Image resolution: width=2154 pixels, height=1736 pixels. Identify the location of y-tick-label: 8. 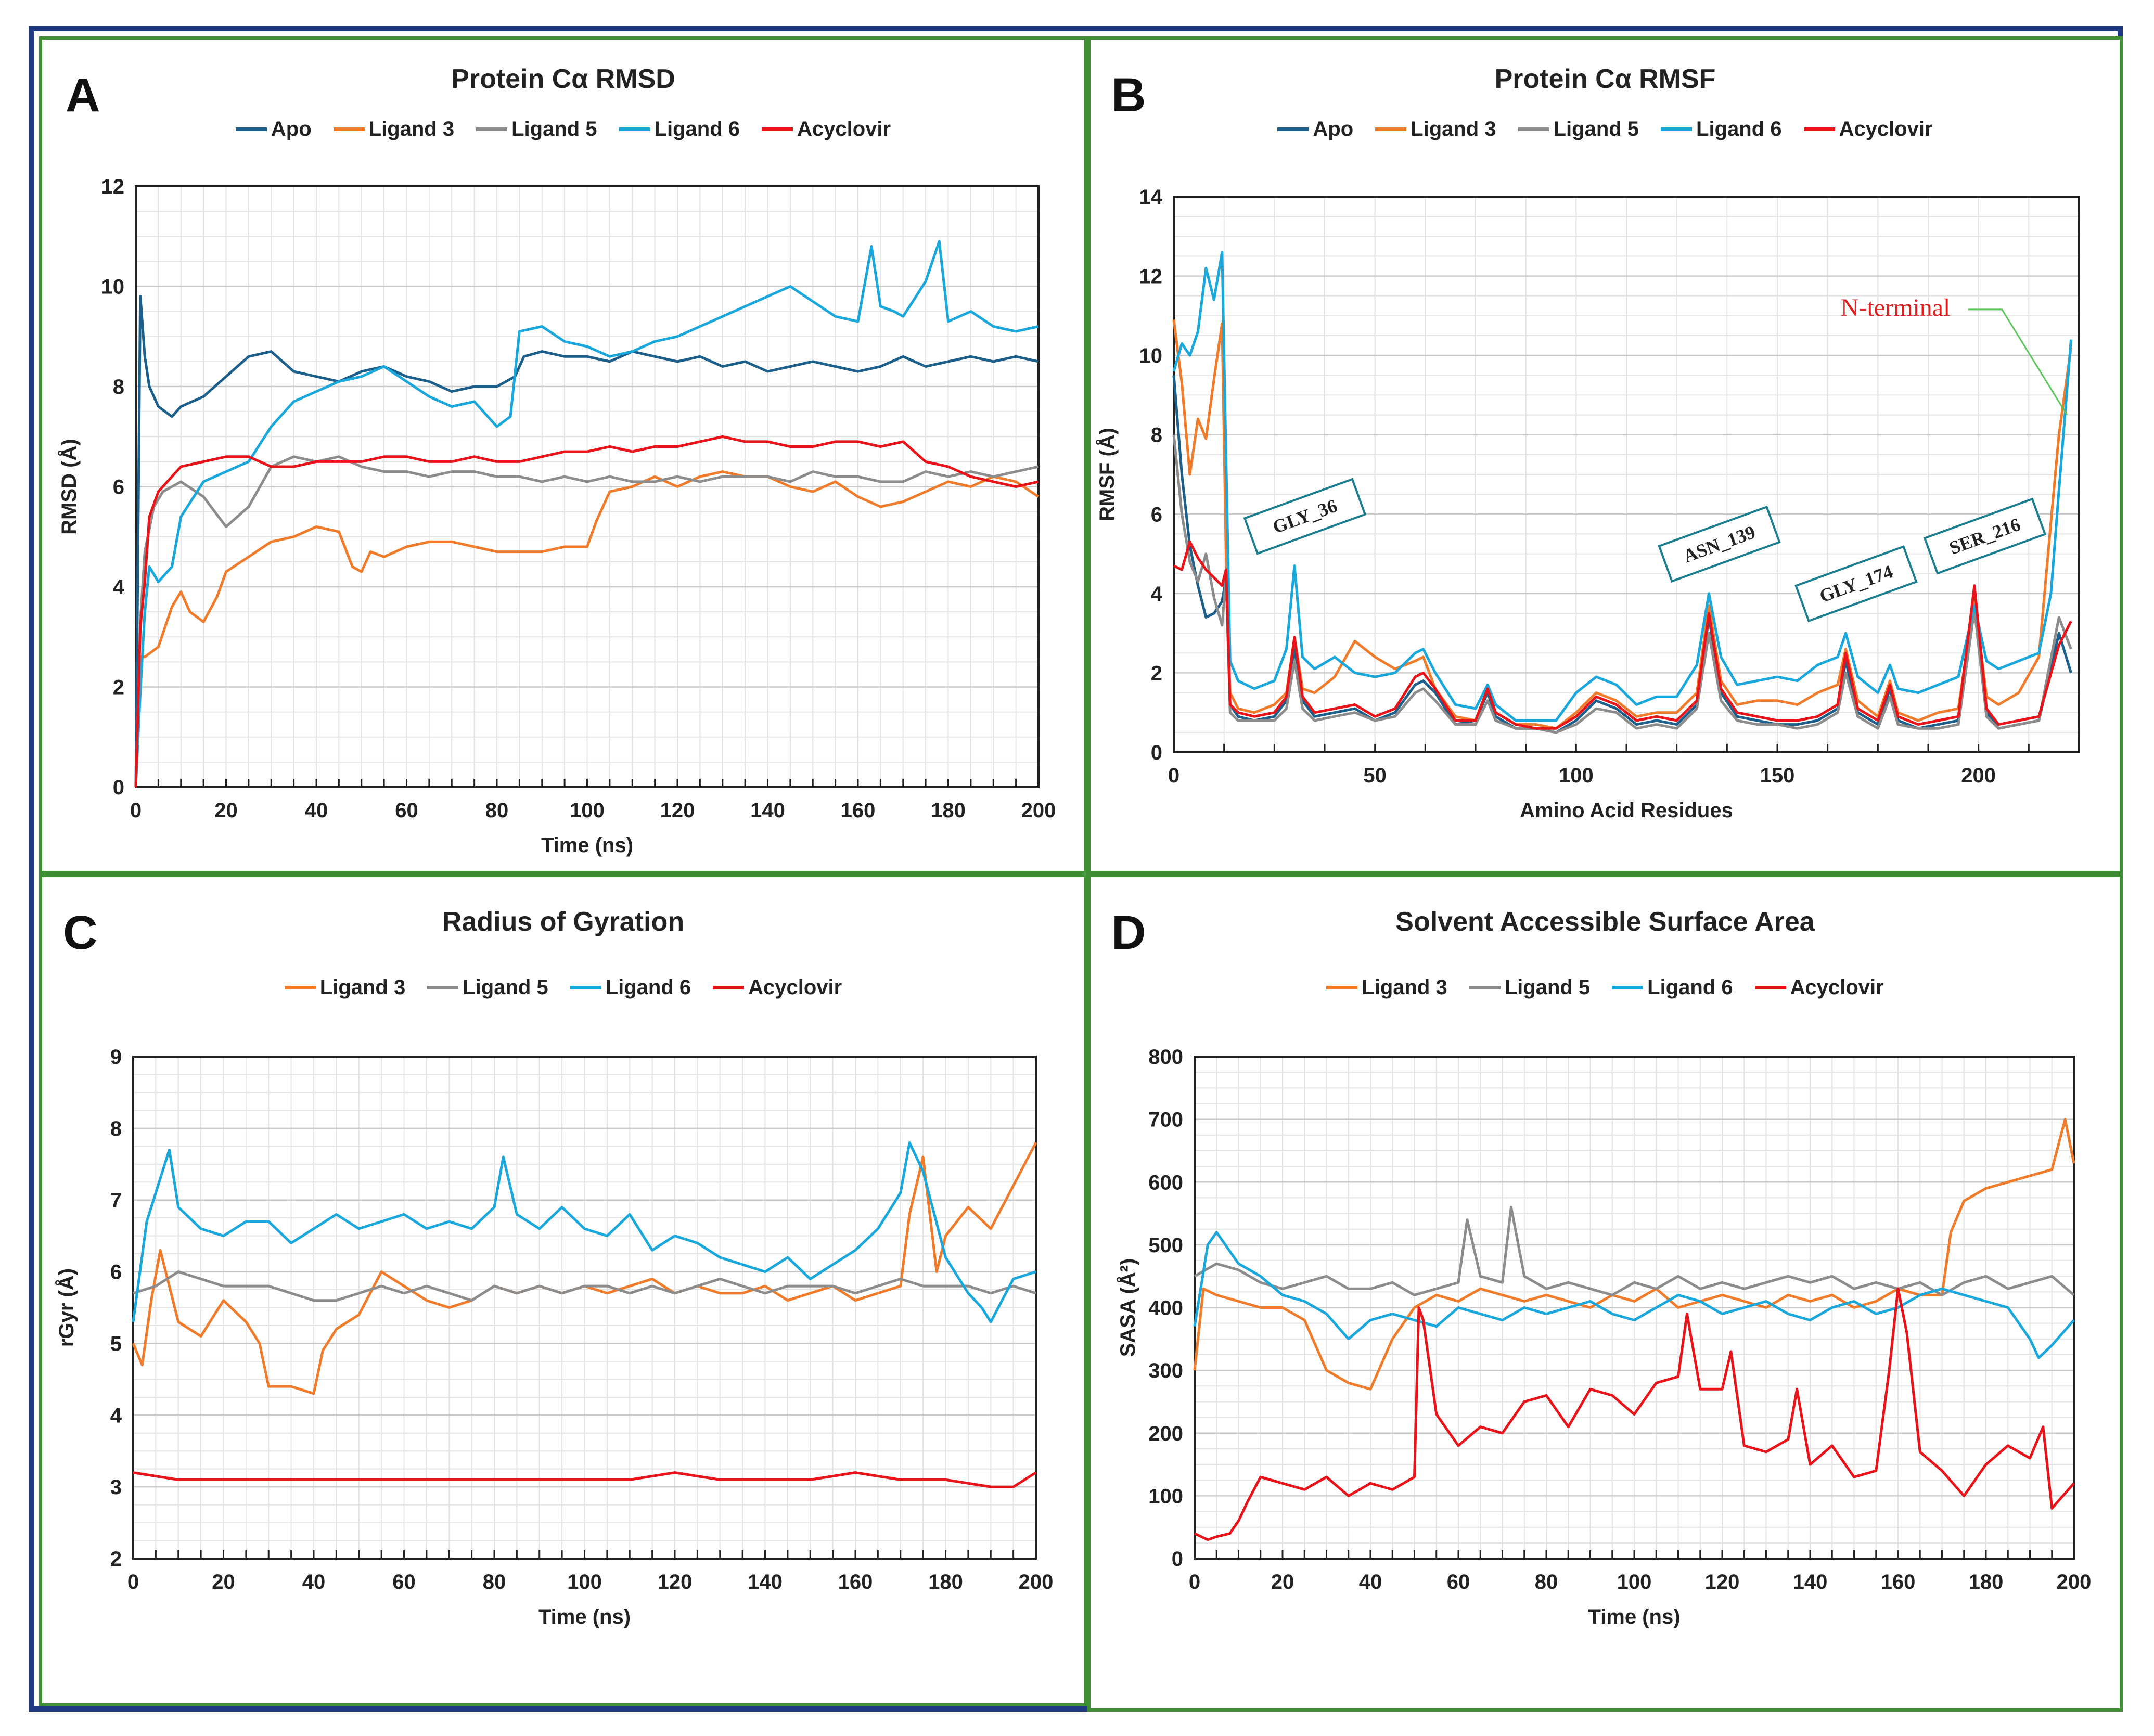
(1156, 435).